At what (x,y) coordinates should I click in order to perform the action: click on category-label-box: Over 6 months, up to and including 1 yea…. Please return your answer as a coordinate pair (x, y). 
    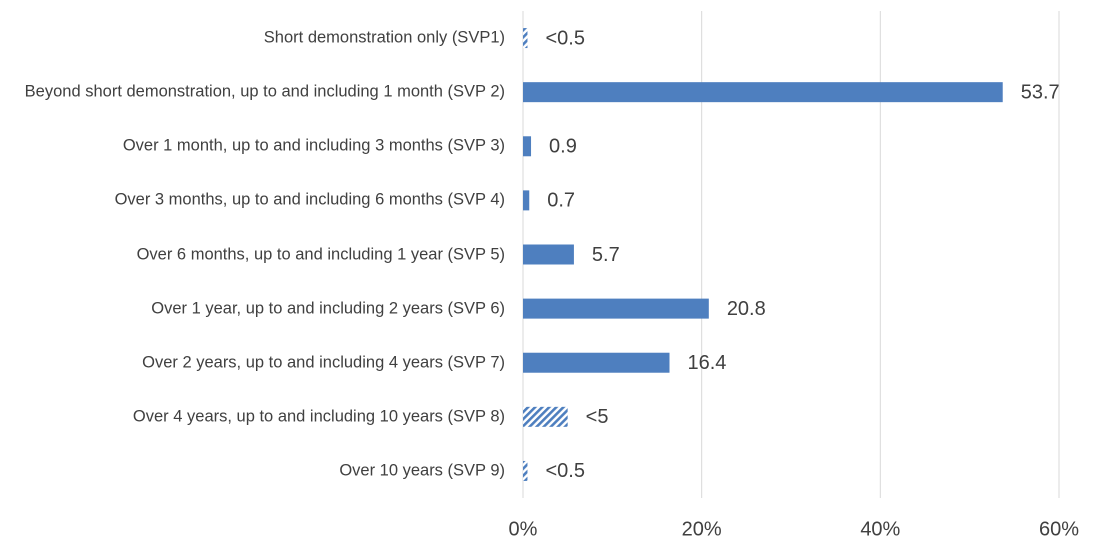
    Looking at the image, I should click on (252, 254).